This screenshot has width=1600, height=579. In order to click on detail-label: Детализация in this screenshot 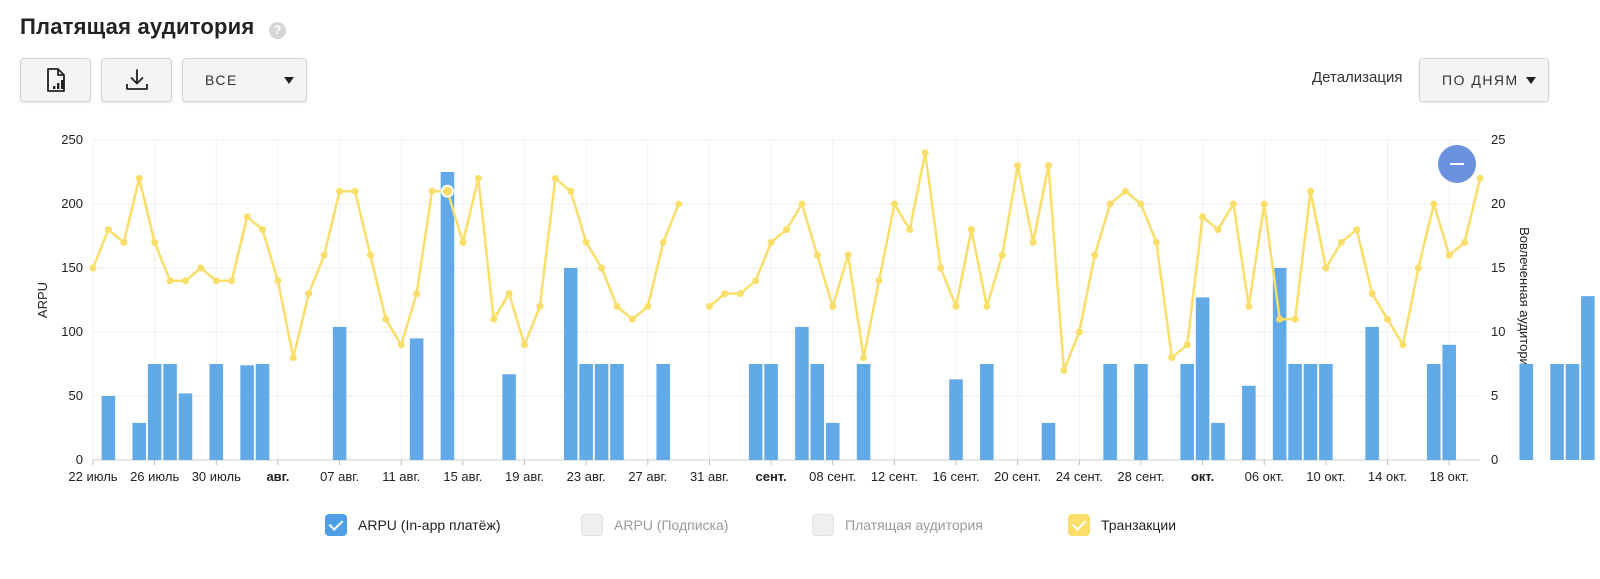, I will do `click(1357, 77)`.